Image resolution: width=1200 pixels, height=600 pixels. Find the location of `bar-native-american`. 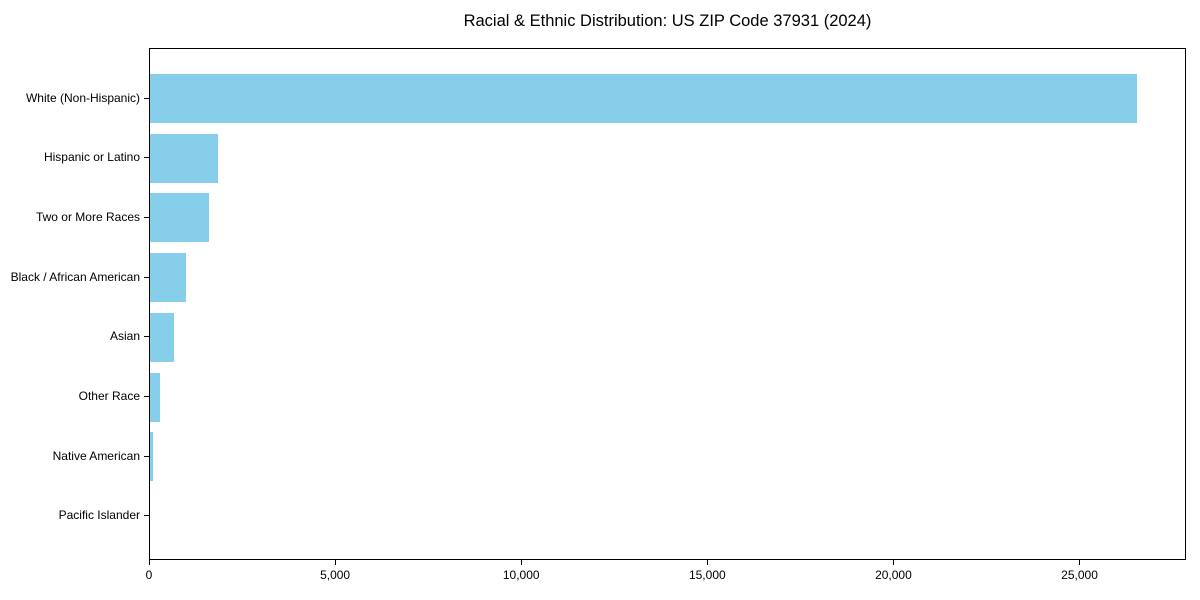

bar-native-american is located at coordinates (151, 457).